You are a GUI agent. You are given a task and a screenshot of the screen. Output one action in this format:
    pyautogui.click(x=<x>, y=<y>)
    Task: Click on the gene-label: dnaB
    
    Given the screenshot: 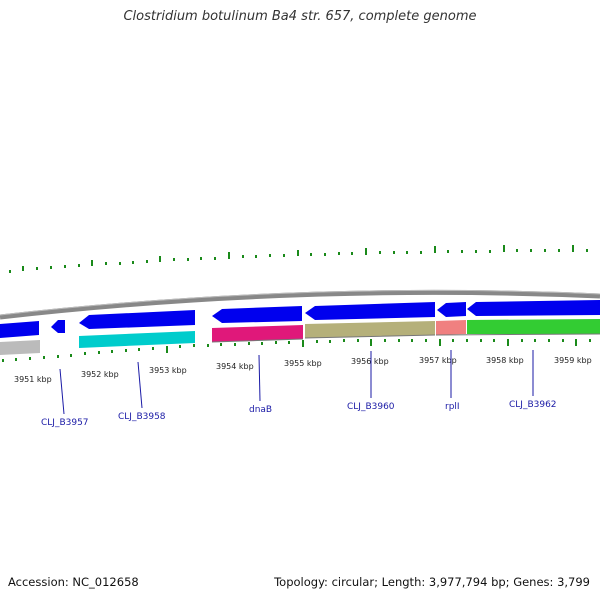 What is the action you would take?
    pyautogui.click(x=260, y=410)
    